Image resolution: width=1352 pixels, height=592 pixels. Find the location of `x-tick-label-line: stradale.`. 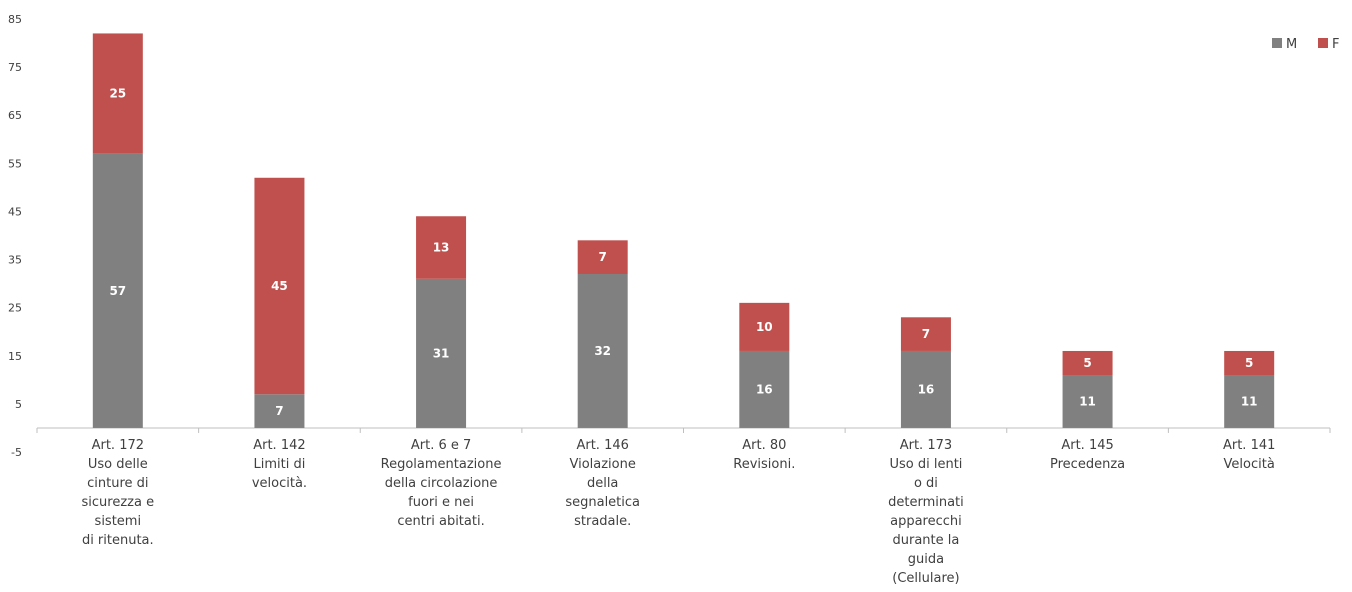

x-tick-label-line: stradale. is located at coordinates (602, 521).